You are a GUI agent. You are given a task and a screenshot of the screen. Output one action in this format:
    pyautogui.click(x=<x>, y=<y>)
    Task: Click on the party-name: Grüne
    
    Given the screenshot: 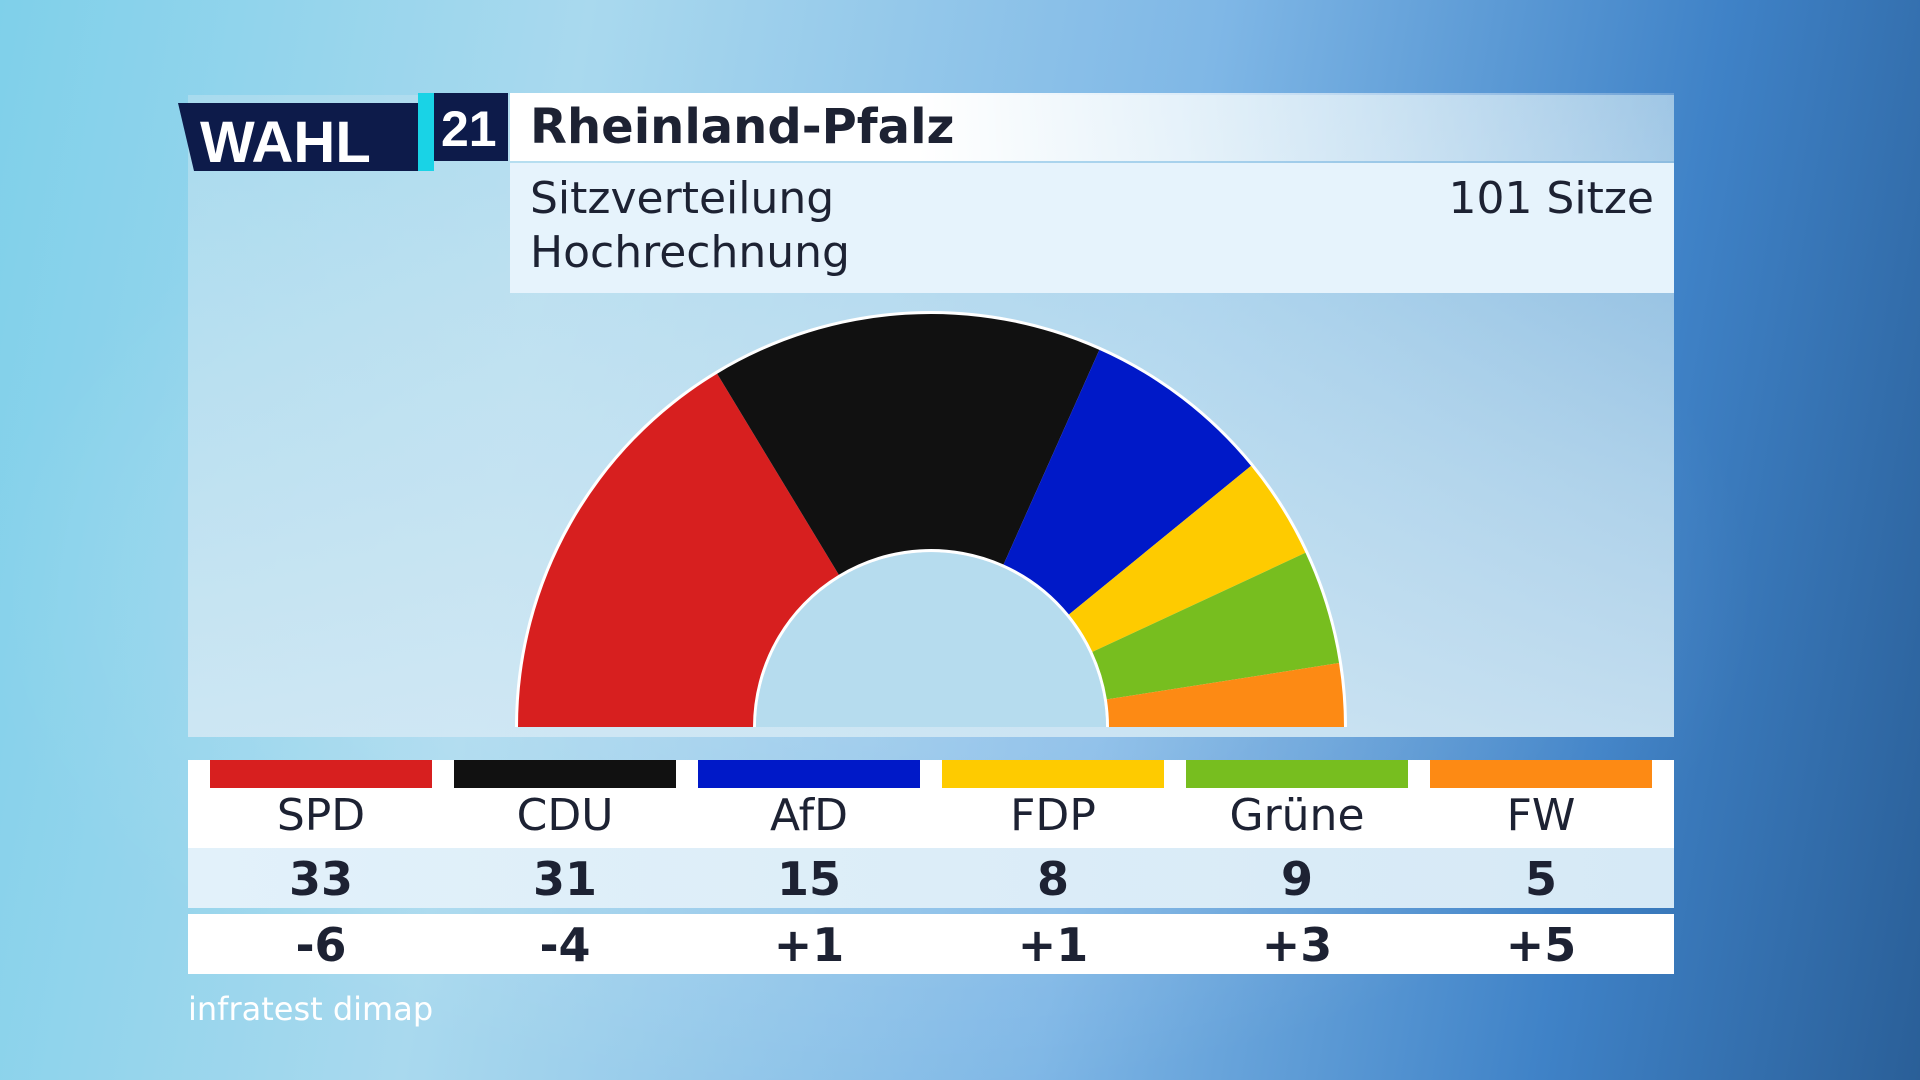 What is the action you would take?
    pyautogui.click(x=1297, y=815)
    